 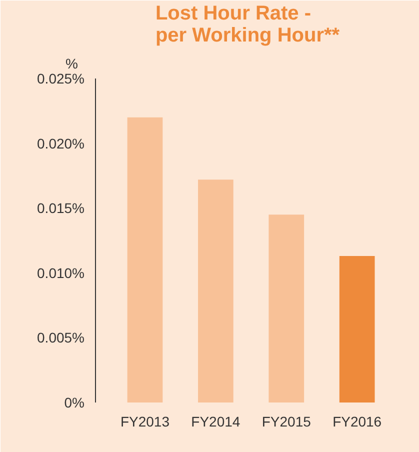 I want to click on x-tick-label: FY2015, so click(x=287, y=422).